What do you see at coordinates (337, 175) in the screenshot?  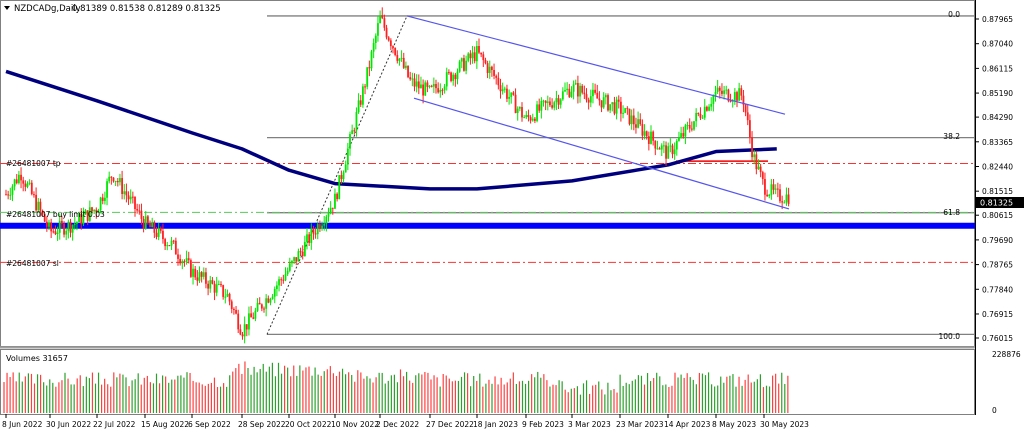 I see `fib-trend-line` at bounding box center [337, 175].